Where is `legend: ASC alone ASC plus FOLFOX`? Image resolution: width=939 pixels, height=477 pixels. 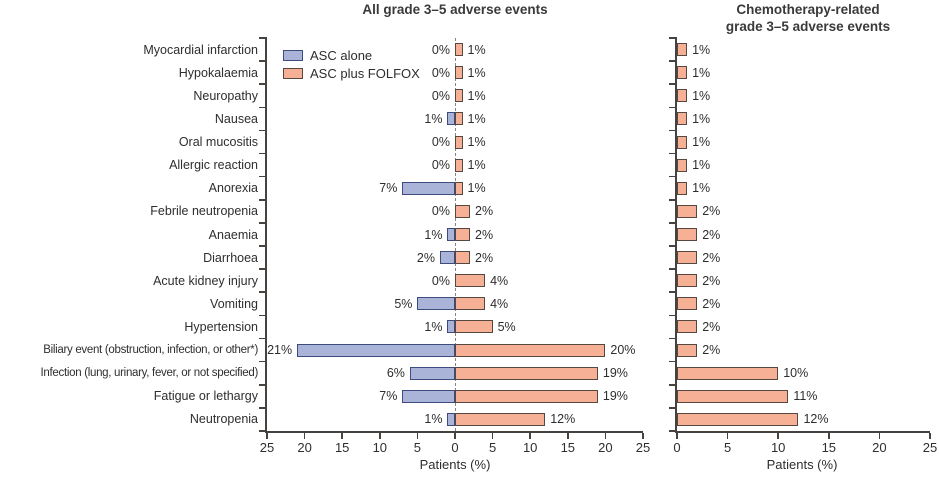
legend: ASC alone ASC plus FOLFOX is located at coordinates (351, 64).